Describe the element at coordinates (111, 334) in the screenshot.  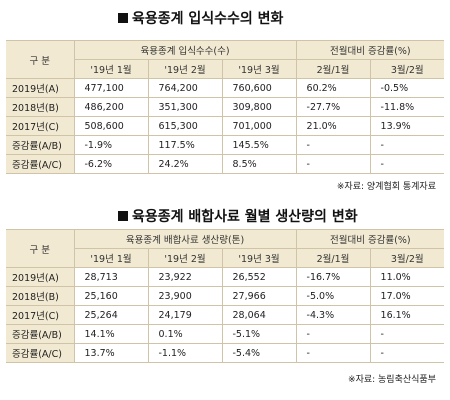
I see `table-cell: 14.1%` at that location.